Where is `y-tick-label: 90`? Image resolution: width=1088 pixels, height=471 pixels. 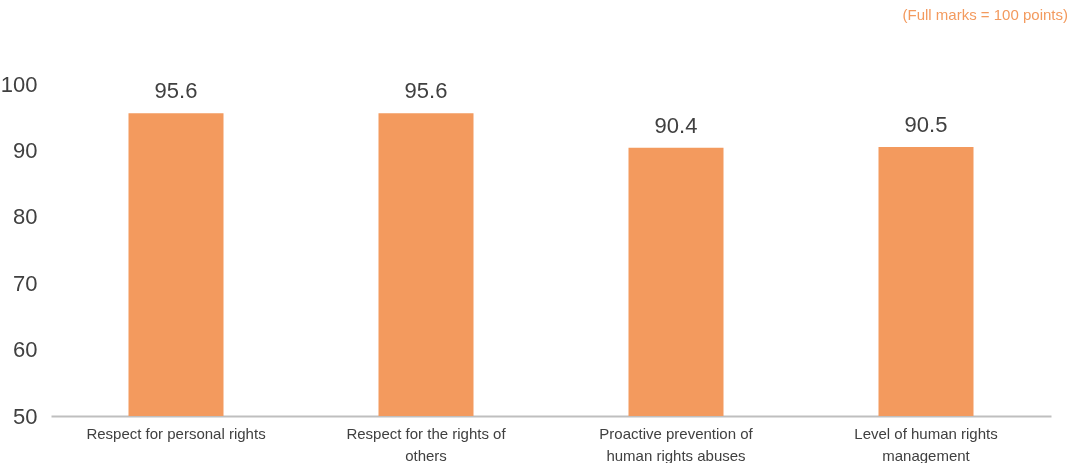 y-tick-label: 90 is located at coordinates (25, 150).